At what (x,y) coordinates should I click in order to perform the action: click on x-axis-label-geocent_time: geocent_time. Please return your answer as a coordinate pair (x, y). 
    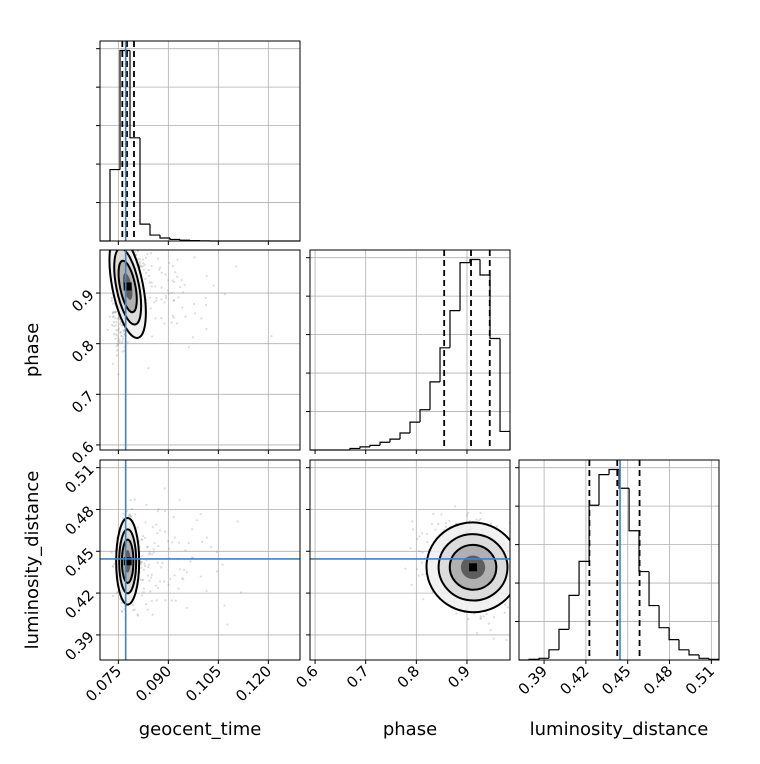
    Looking at the image, I should click on (200, 729).